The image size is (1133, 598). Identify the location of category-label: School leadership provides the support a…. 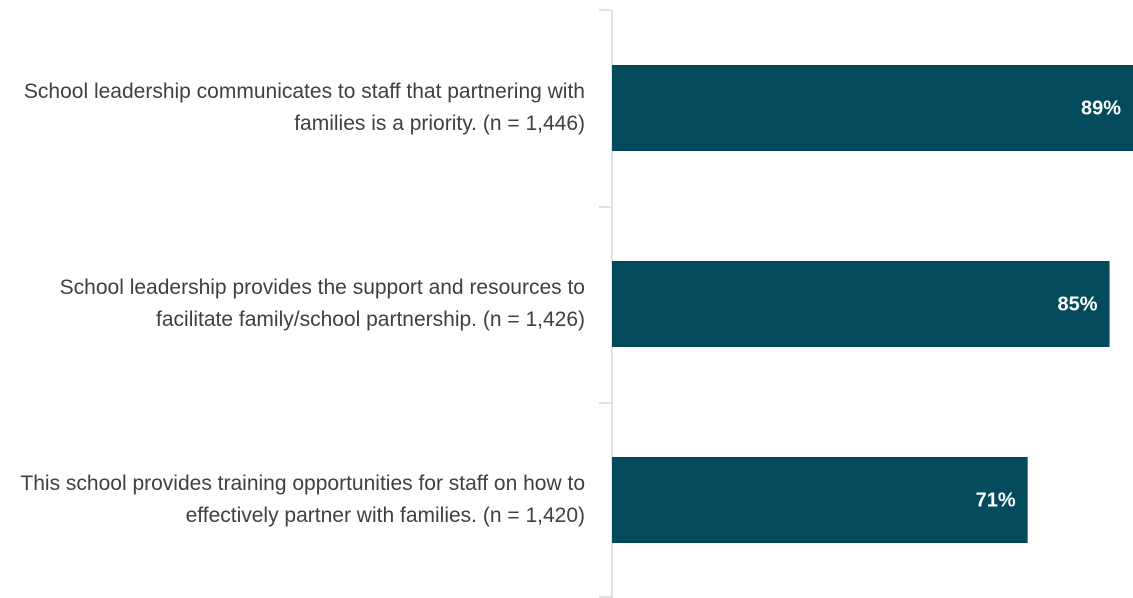
(322, 303).